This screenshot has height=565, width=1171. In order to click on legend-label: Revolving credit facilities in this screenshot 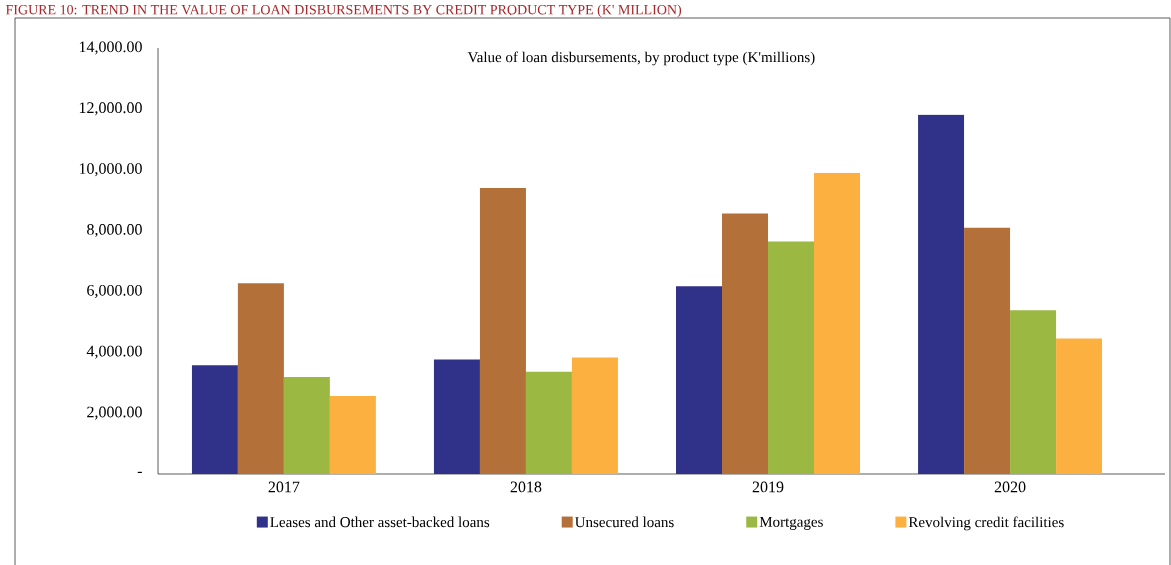, I will do `click(986, 523)`.